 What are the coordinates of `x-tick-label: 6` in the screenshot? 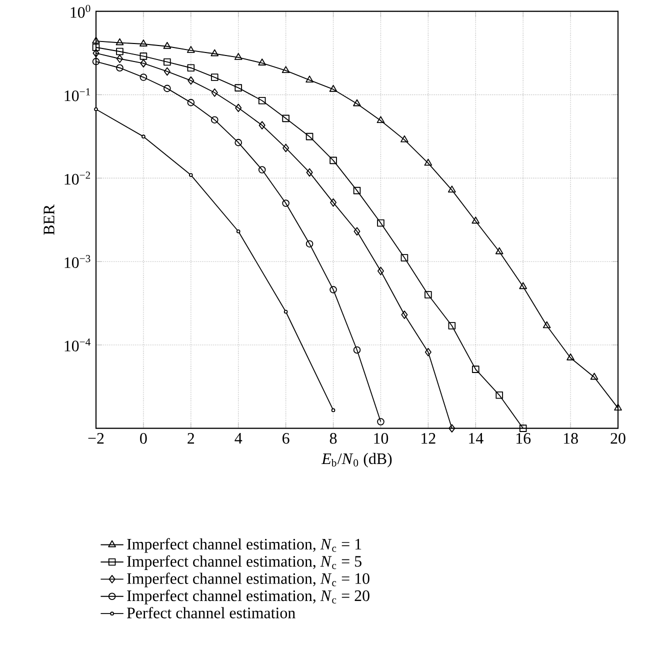 It's located at (286, 438).